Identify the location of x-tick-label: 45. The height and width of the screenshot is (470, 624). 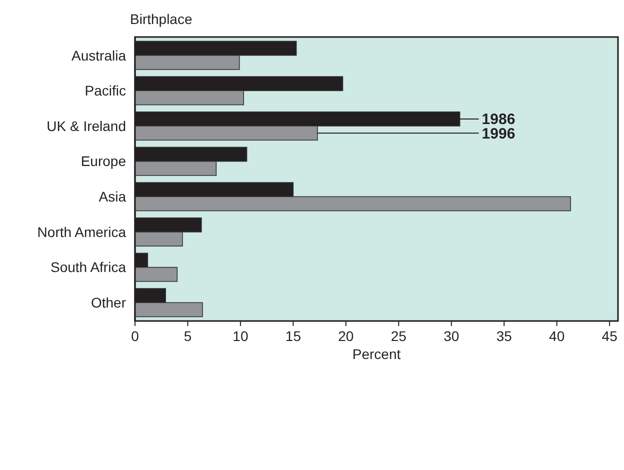
(610, 336).